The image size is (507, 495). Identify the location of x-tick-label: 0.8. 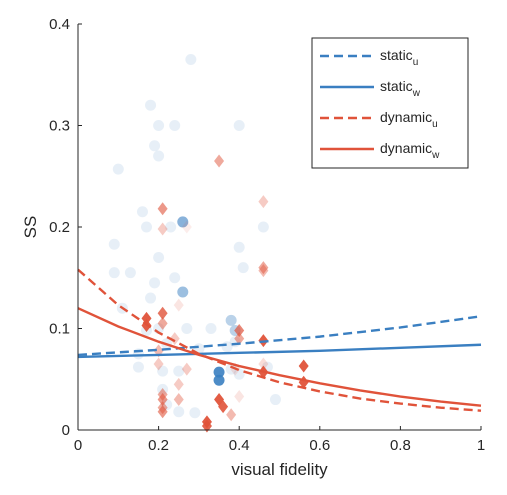
(400, 445).